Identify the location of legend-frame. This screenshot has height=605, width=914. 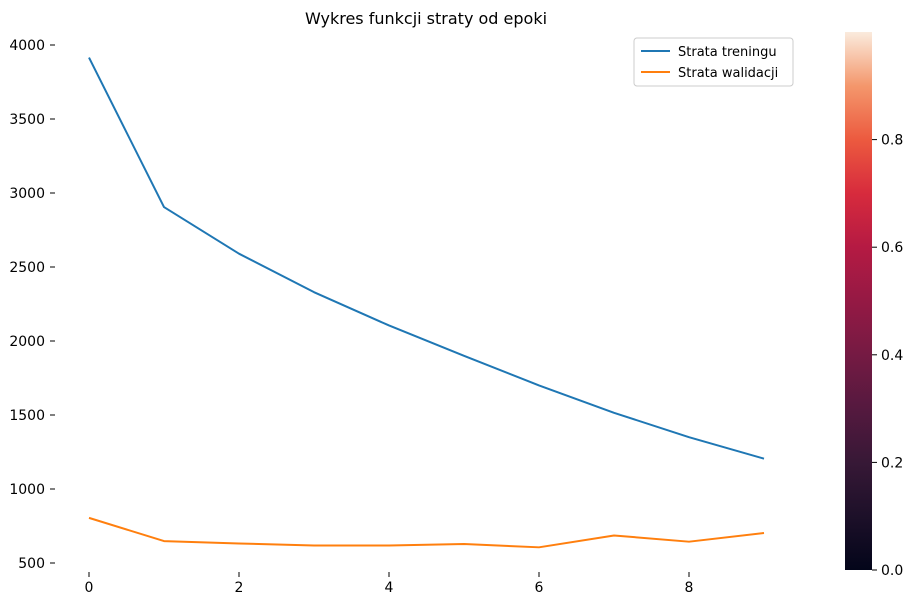
(713, 62).